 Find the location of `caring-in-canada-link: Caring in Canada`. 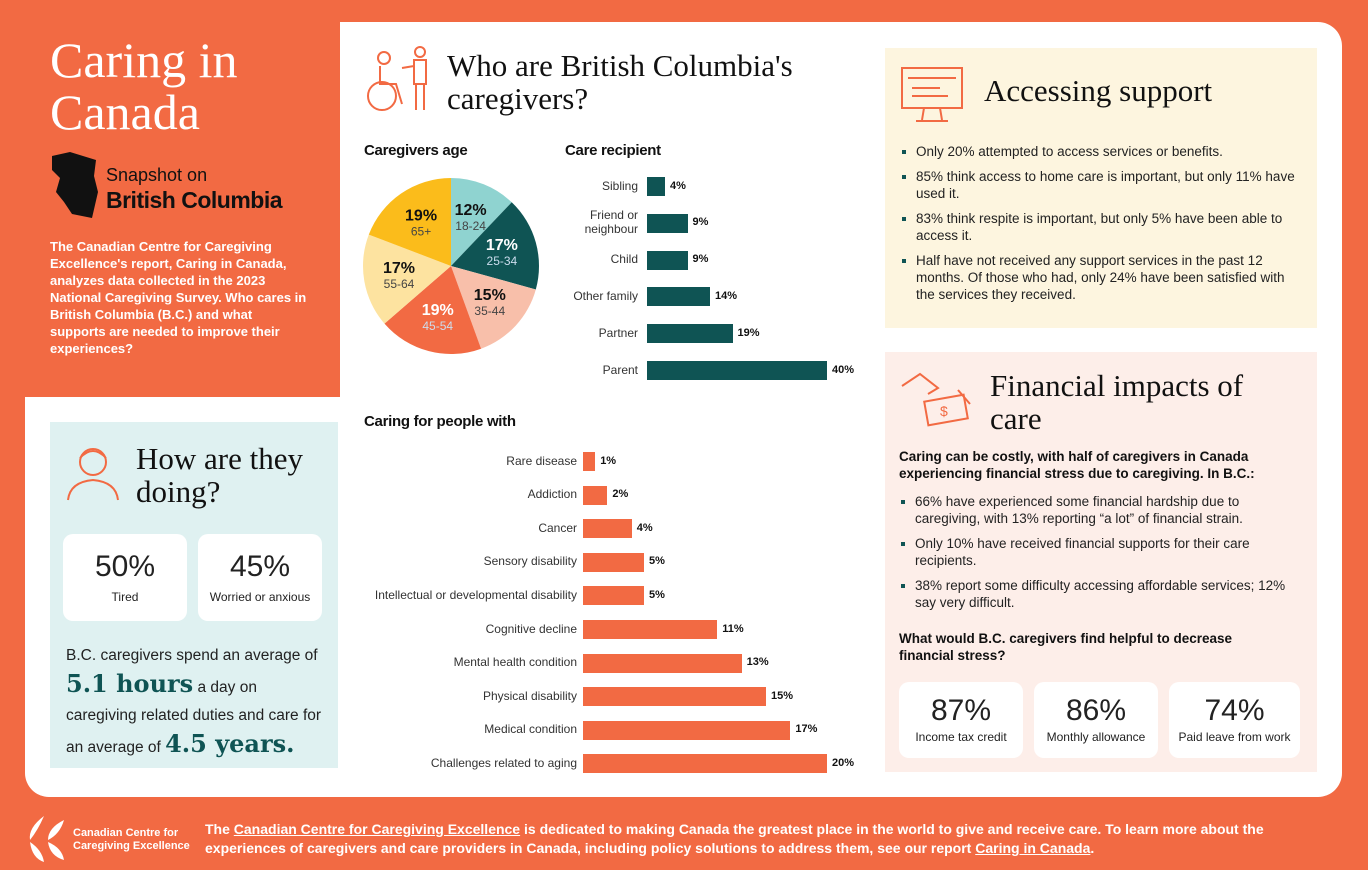

caring-in-canada-link: Caring in Canada is located at coordinates (1033, 848).